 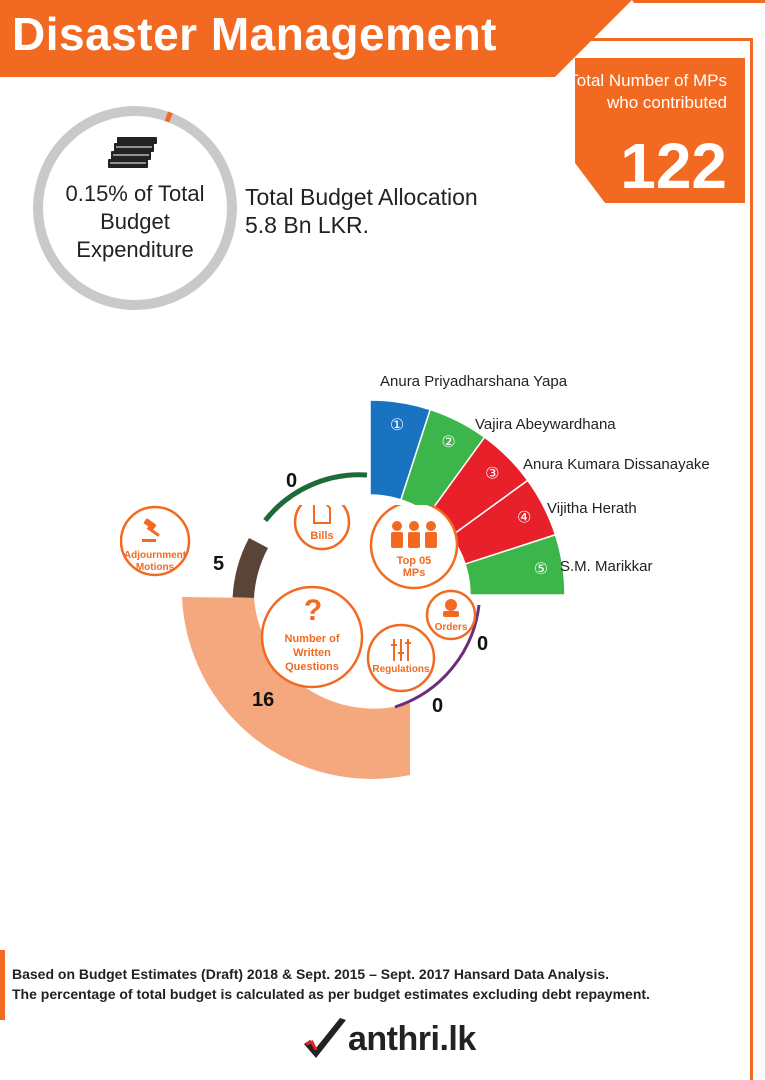 What do you see at coordinates (524, 516) in the screenshot?
I see `mp-rank-4: ④` at bounding box center [524, 516].